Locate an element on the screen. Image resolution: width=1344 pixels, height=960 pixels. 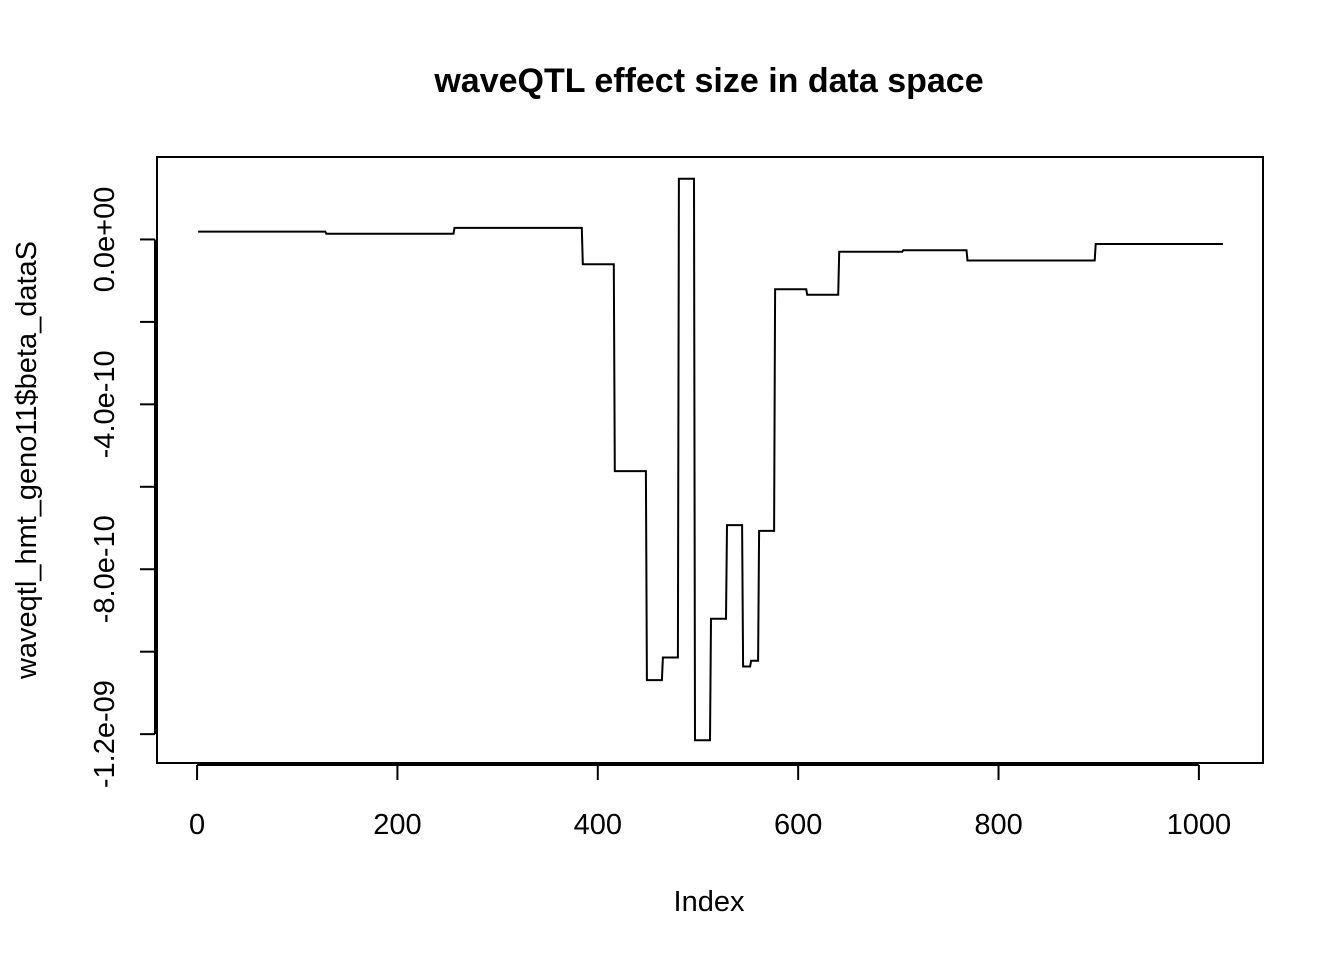
y-tick-label: -4.0e-10 is located at coordinates (105, 404).